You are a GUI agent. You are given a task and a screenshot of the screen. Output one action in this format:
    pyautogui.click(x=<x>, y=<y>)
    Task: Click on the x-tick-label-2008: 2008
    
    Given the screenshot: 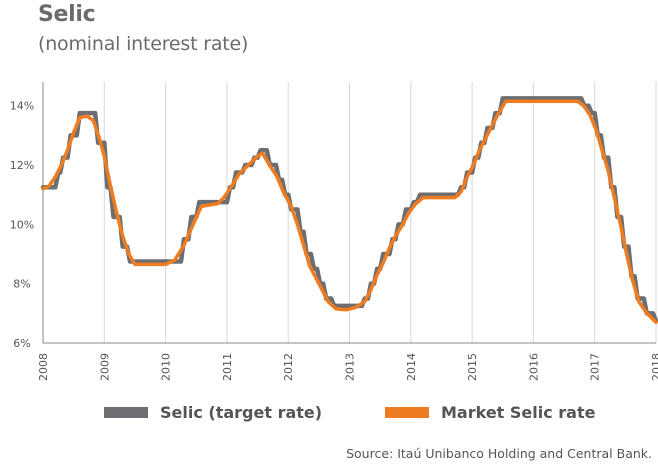 What is the action you would take?
    pyautogui.click(x=43, y=367)
    